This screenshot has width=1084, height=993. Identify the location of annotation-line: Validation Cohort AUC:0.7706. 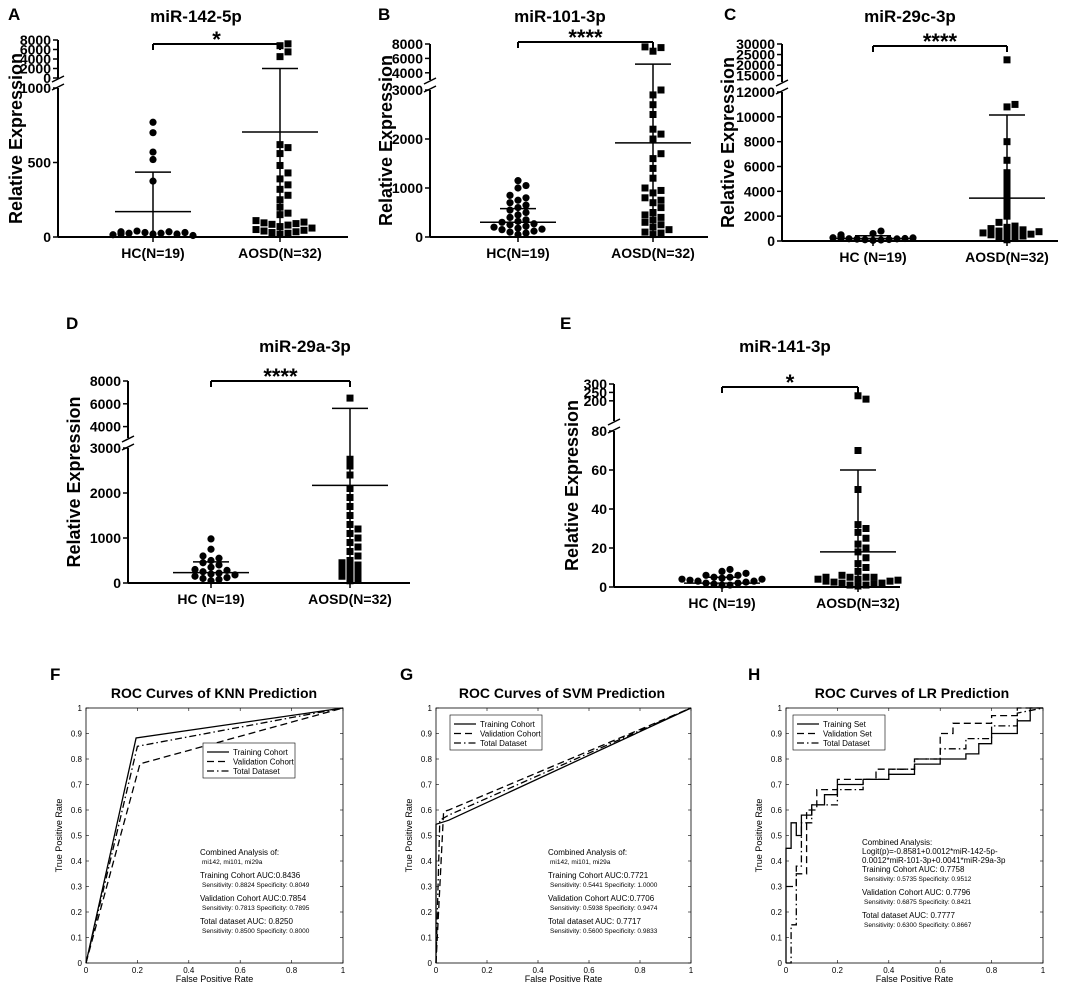
(601, 898).